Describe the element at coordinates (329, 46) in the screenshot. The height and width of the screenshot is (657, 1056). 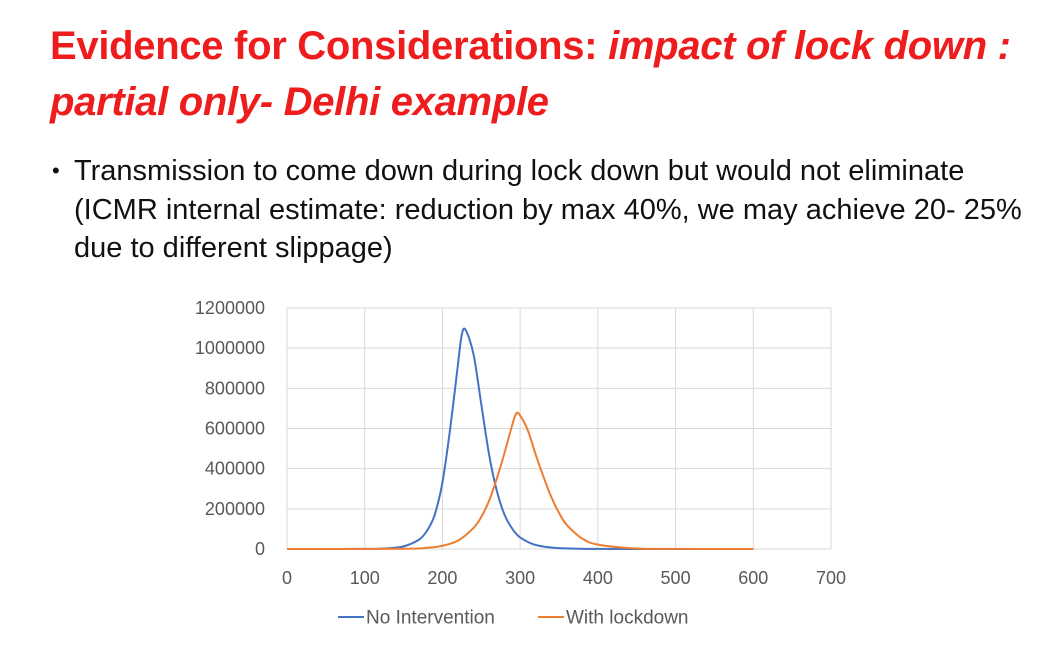
I see `slide-title-main: Evidence for Considerations:` at that location.